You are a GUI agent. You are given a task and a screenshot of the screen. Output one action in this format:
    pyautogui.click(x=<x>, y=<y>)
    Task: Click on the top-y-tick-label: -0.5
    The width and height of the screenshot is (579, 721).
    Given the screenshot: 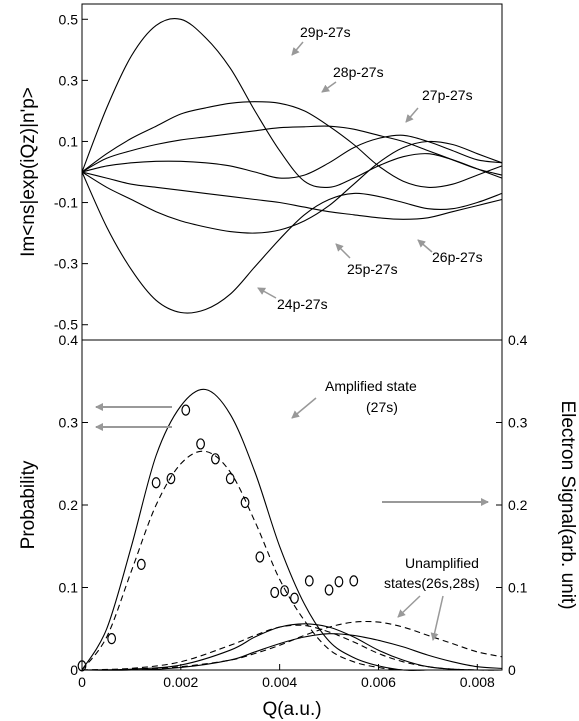 What is the action you would take?
    pyautogui.click(x=66, y=325)
    